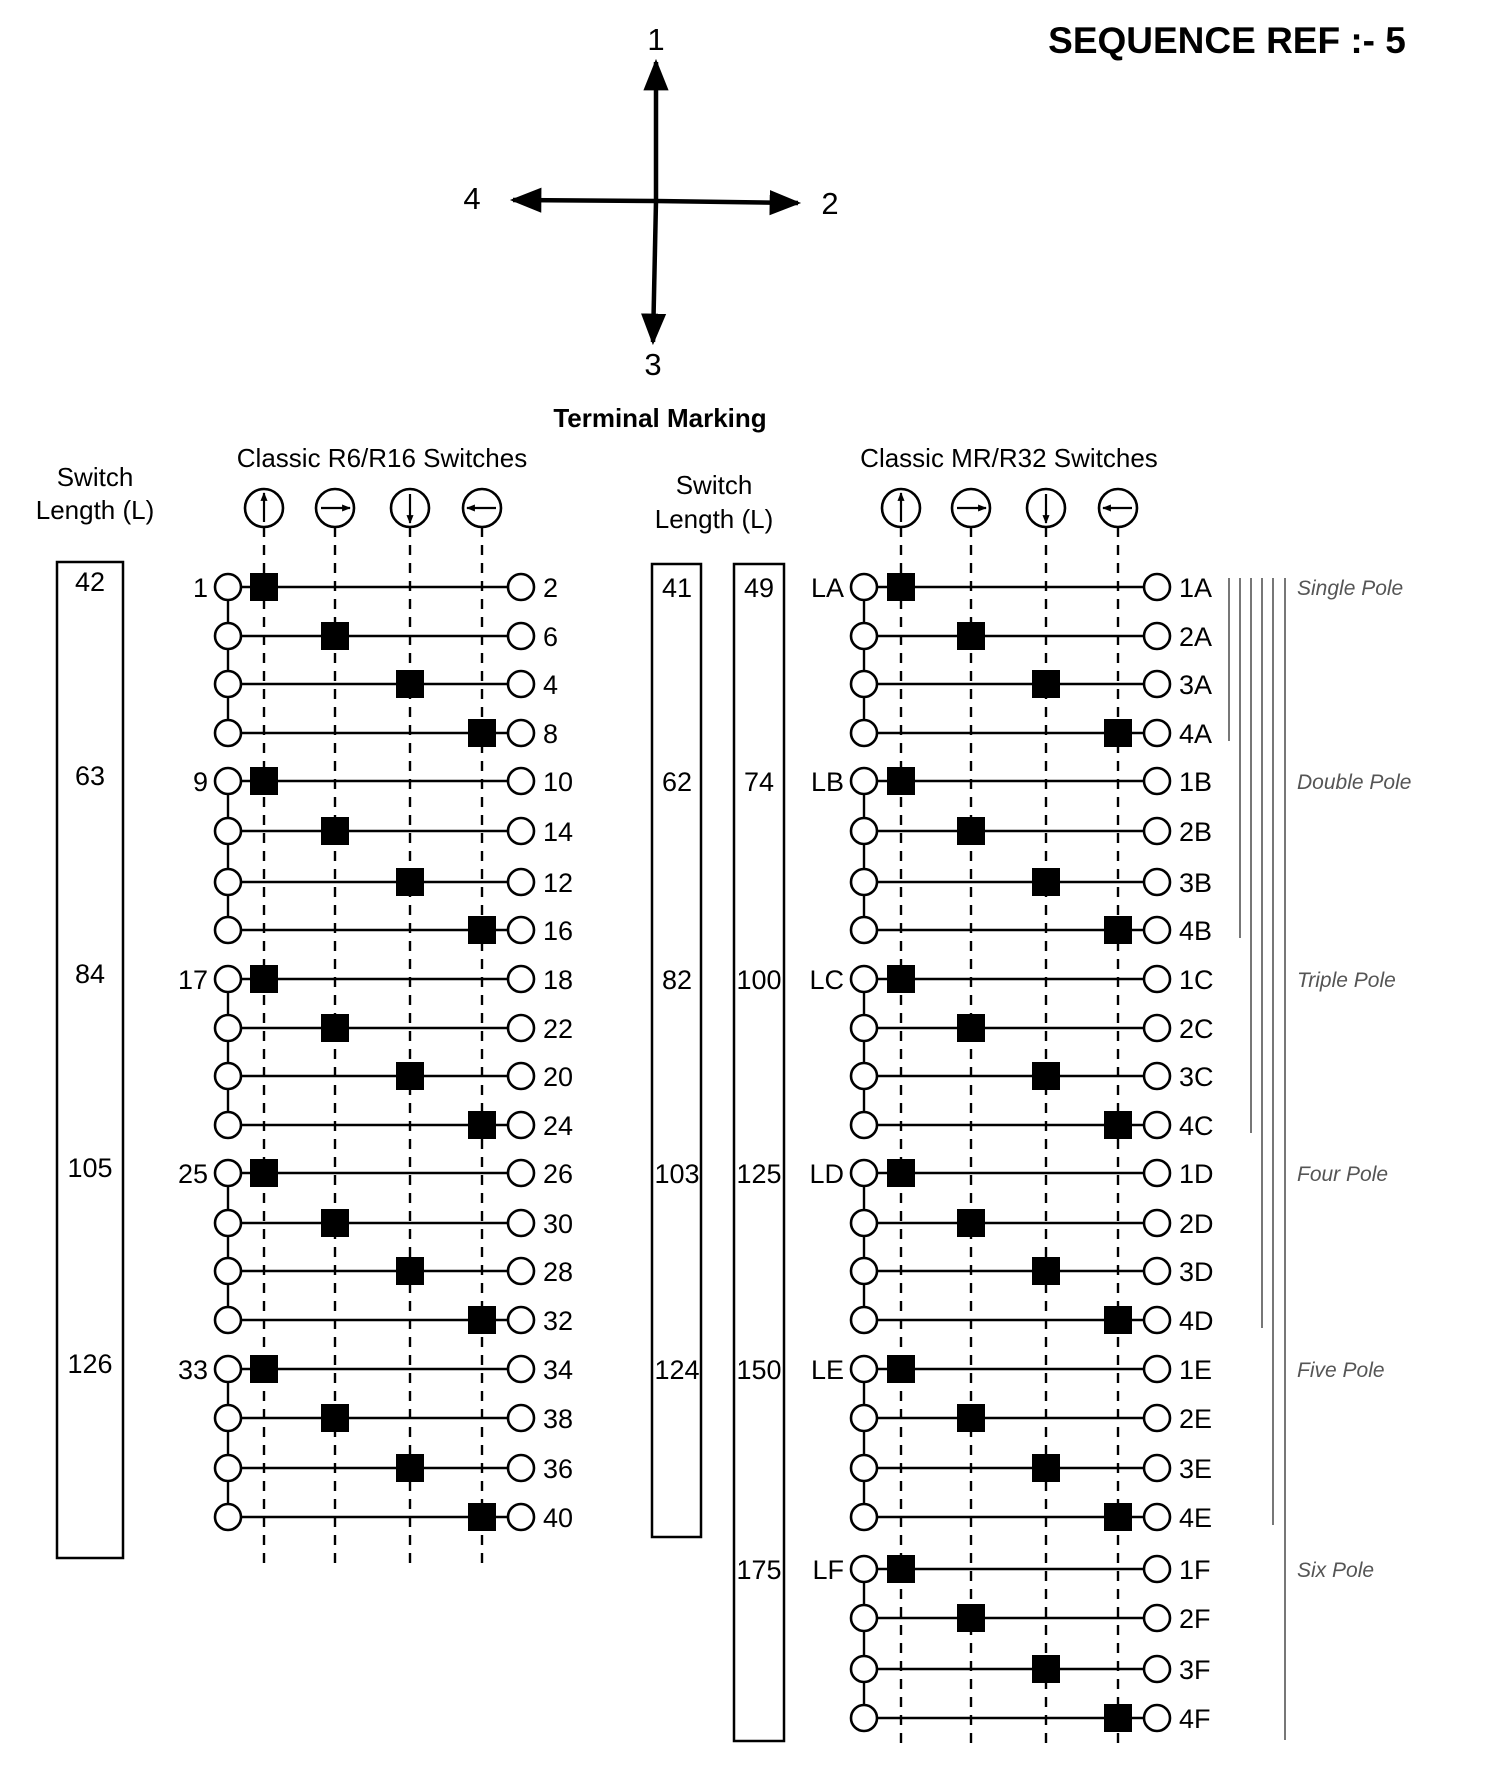 The height and width of the screenshot is (1782, 1500). Describe the element at coordinates (827, 588) in the screenshot. I see `left-terminal-label: LA` at that location.